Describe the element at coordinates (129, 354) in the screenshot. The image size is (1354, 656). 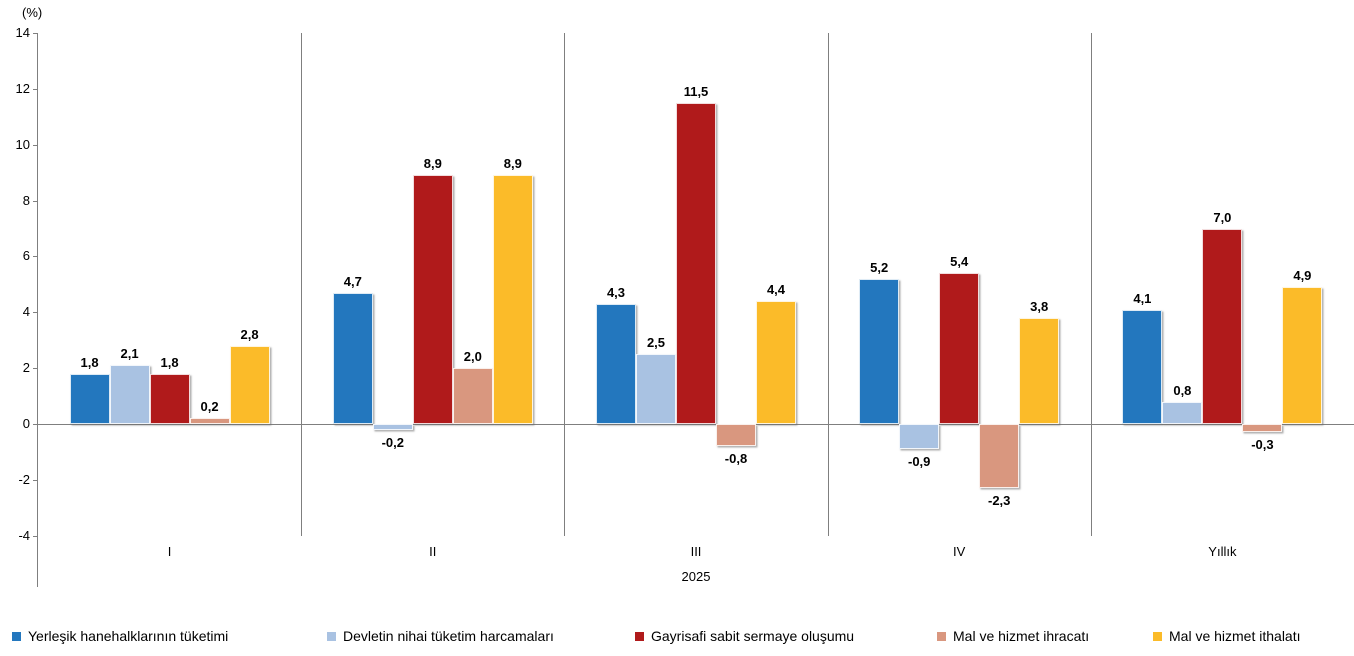
I see `bar-value-label: 2,1` at that location.